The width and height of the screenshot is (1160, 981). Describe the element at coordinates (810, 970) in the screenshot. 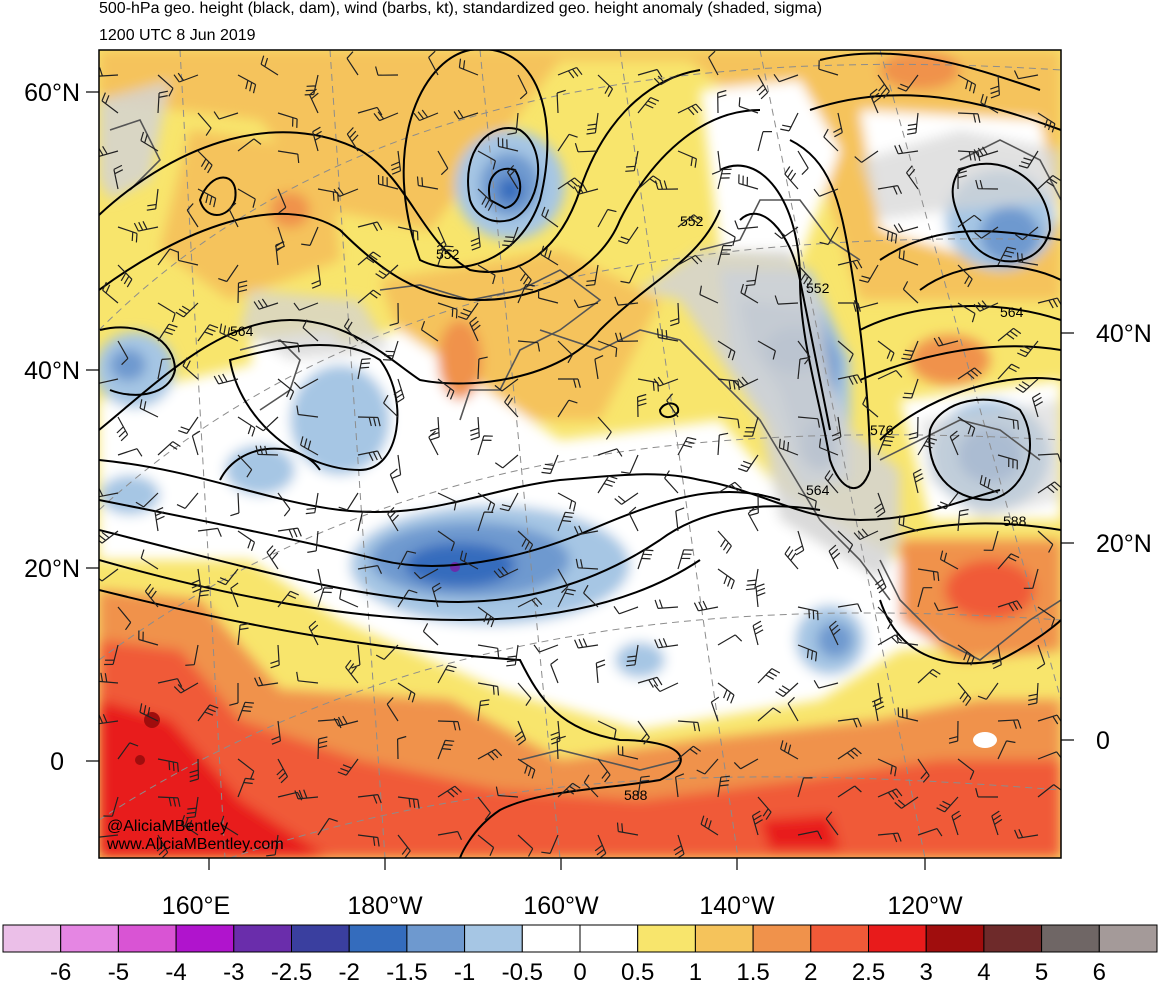

I see `colorbar-label: 2` at that location.